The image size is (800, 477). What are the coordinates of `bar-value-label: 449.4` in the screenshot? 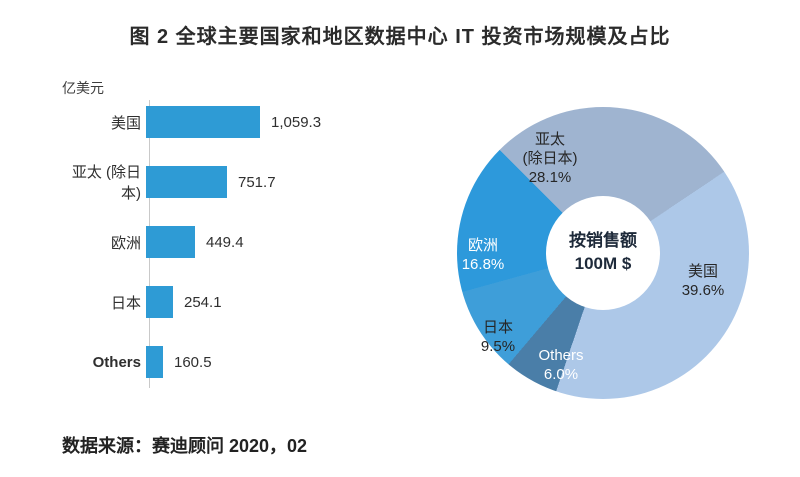 It's located at (225, 242).